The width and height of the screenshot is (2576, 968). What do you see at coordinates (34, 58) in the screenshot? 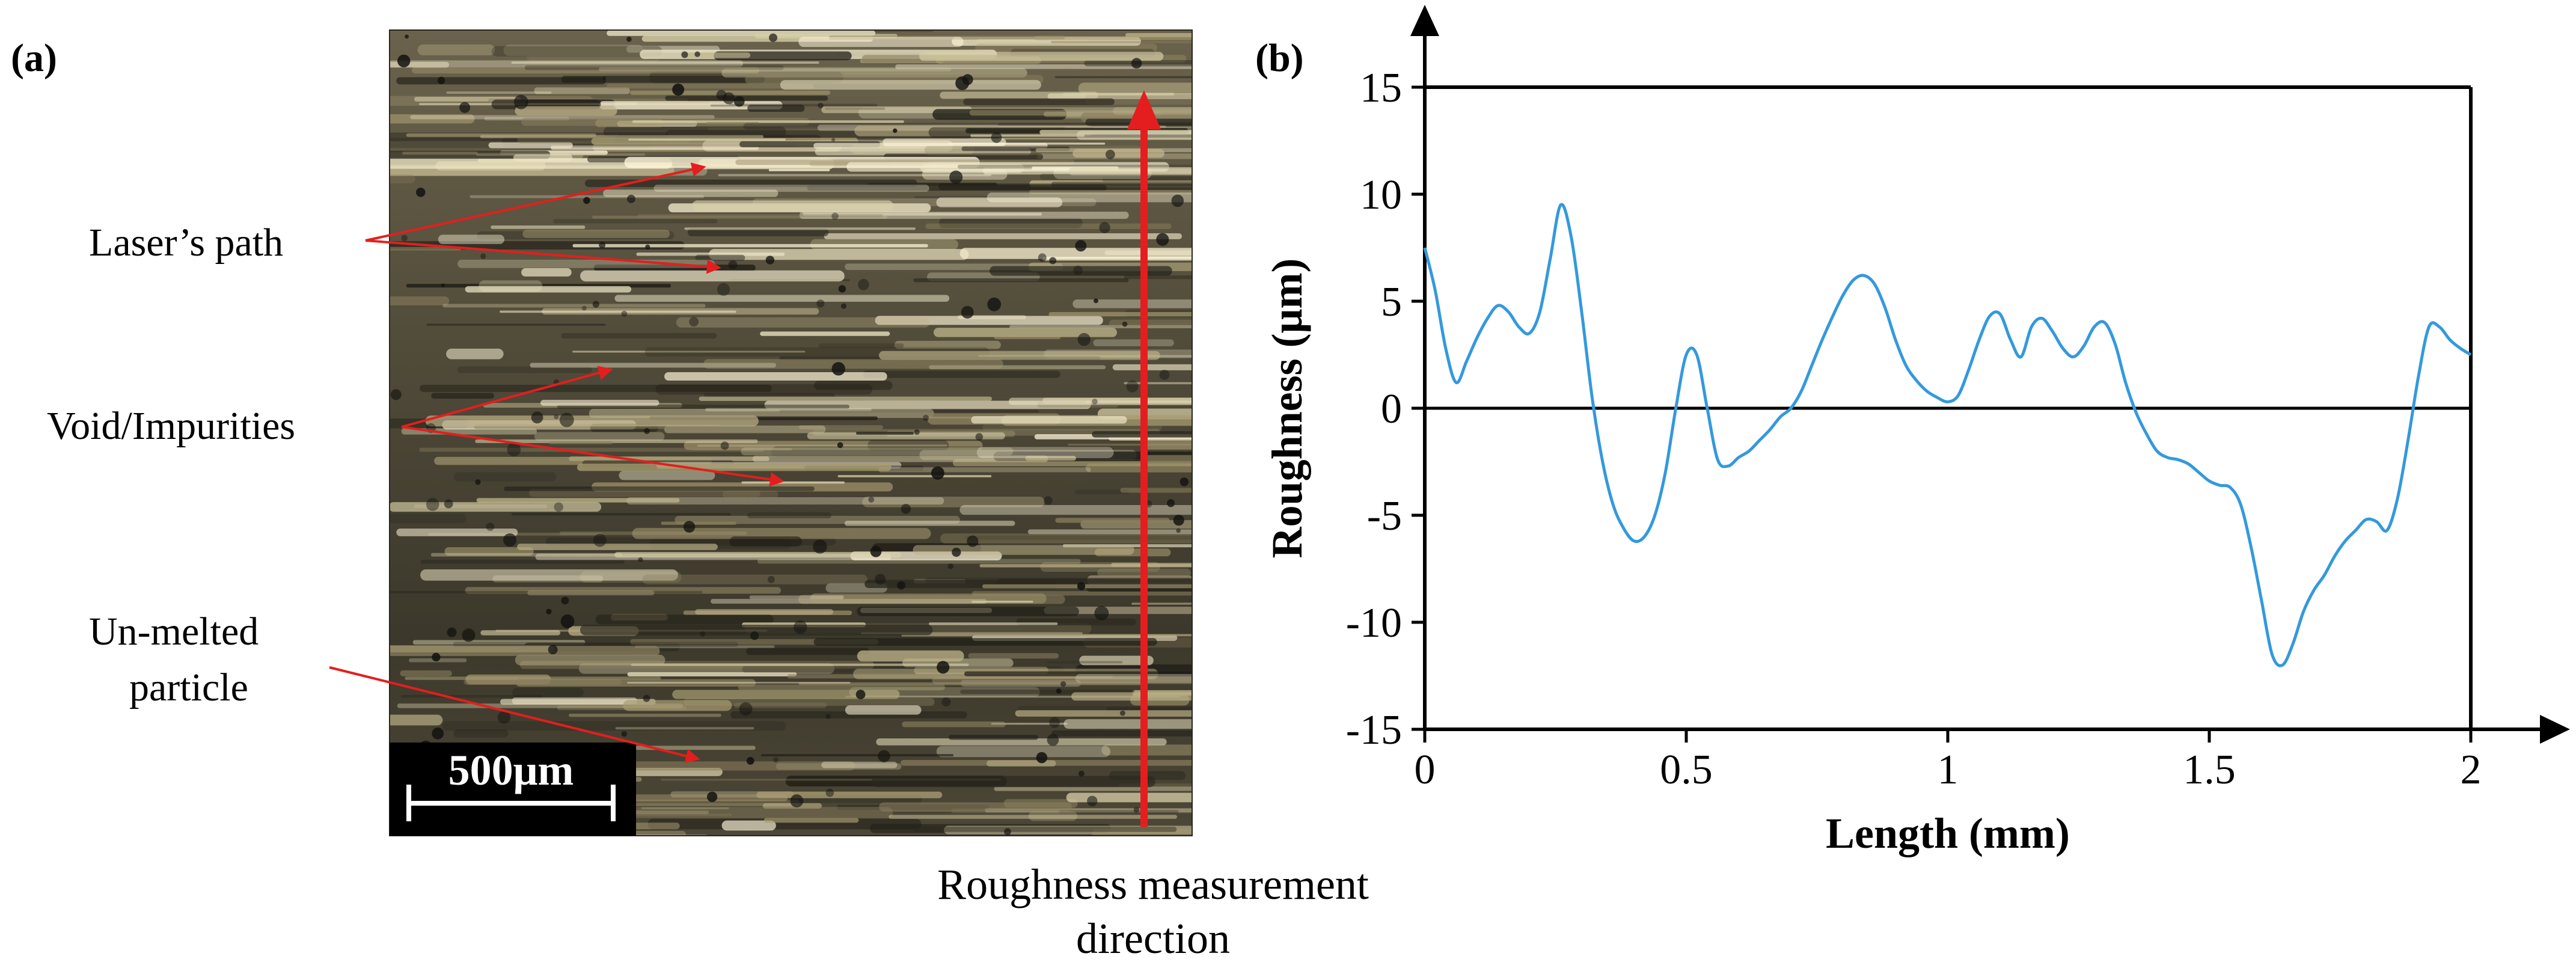
I see `panel-a-label: (a)` at bounding box center [34, 58].